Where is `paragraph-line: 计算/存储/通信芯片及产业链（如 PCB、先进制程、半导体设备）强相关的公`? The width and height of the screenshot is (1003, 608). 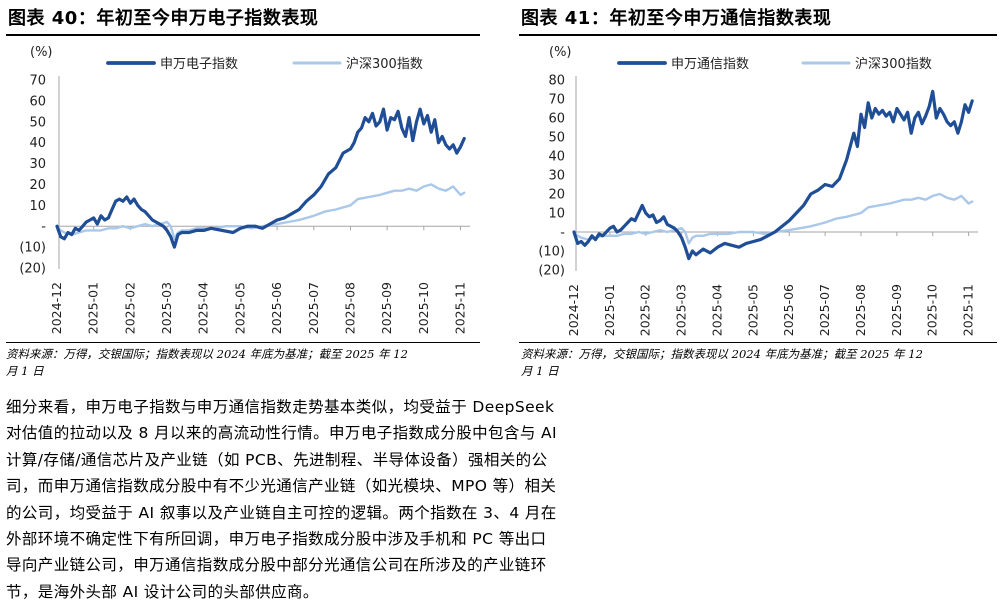 paragraph-line: 计算/存储/通信芯片及产业链（如 PCB、先进制程、半导体设备）强相关的公 is located at coordinates (277, 459).